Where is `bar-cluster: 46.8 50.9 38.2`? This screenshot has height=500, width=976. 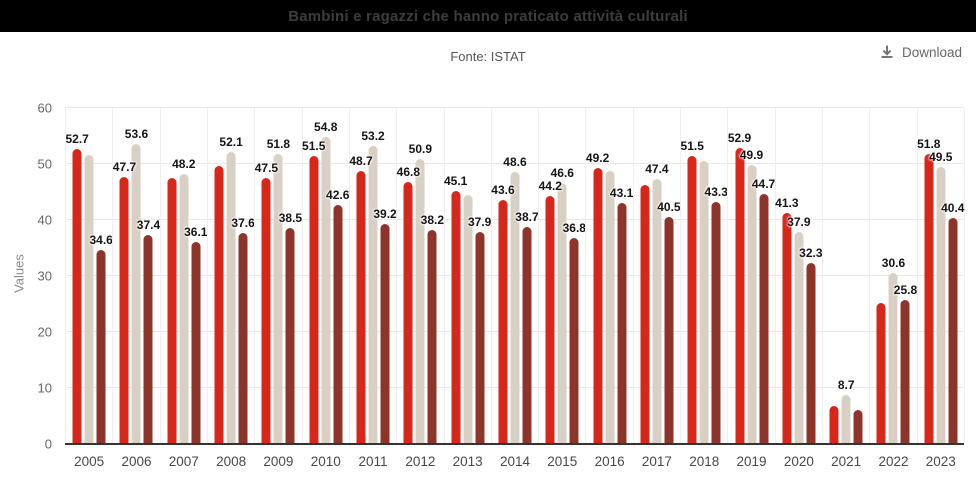
bar-cluster: 46.8 50.9 38.2 is located at coordinates (420, 293).